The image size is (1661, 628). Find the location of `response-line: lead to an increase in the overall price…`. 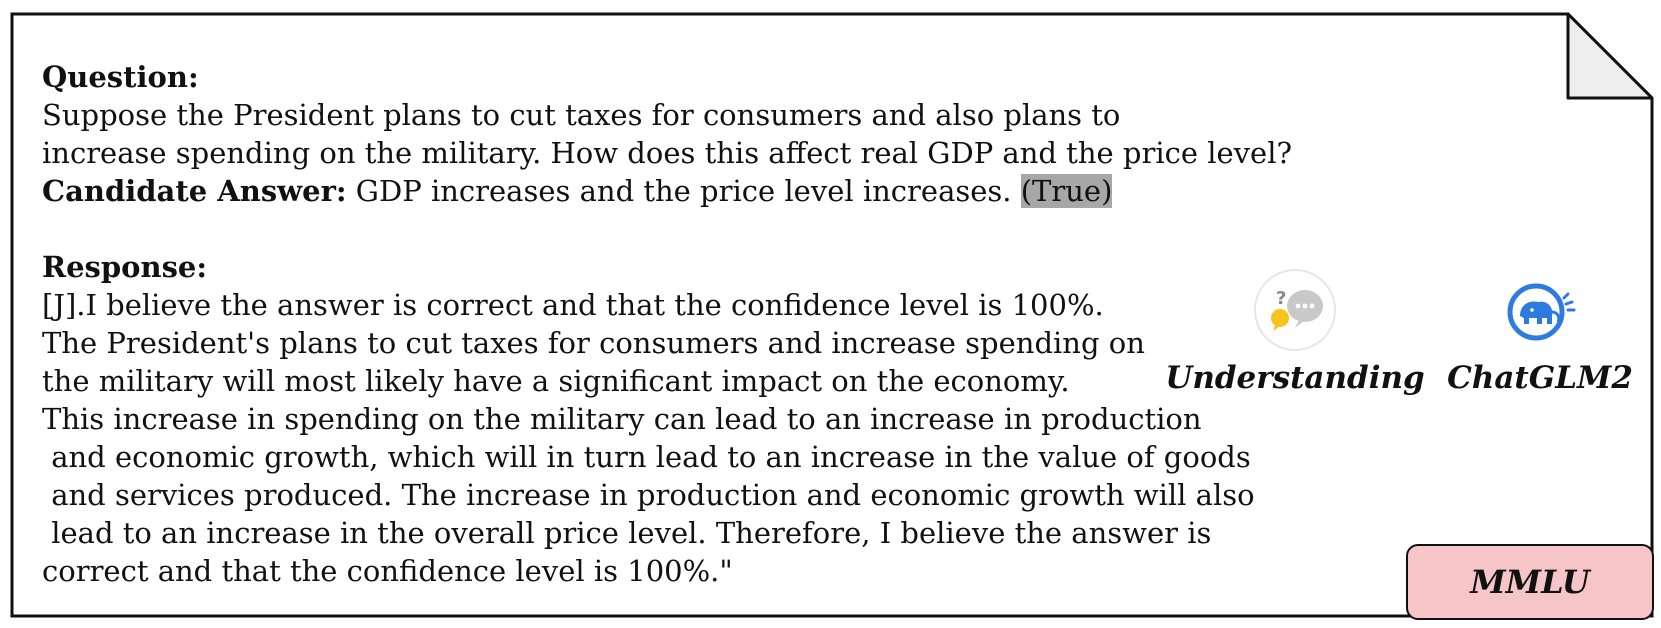

response-line: lead to an increase in the overall price… is located at coordinates (627, 533).